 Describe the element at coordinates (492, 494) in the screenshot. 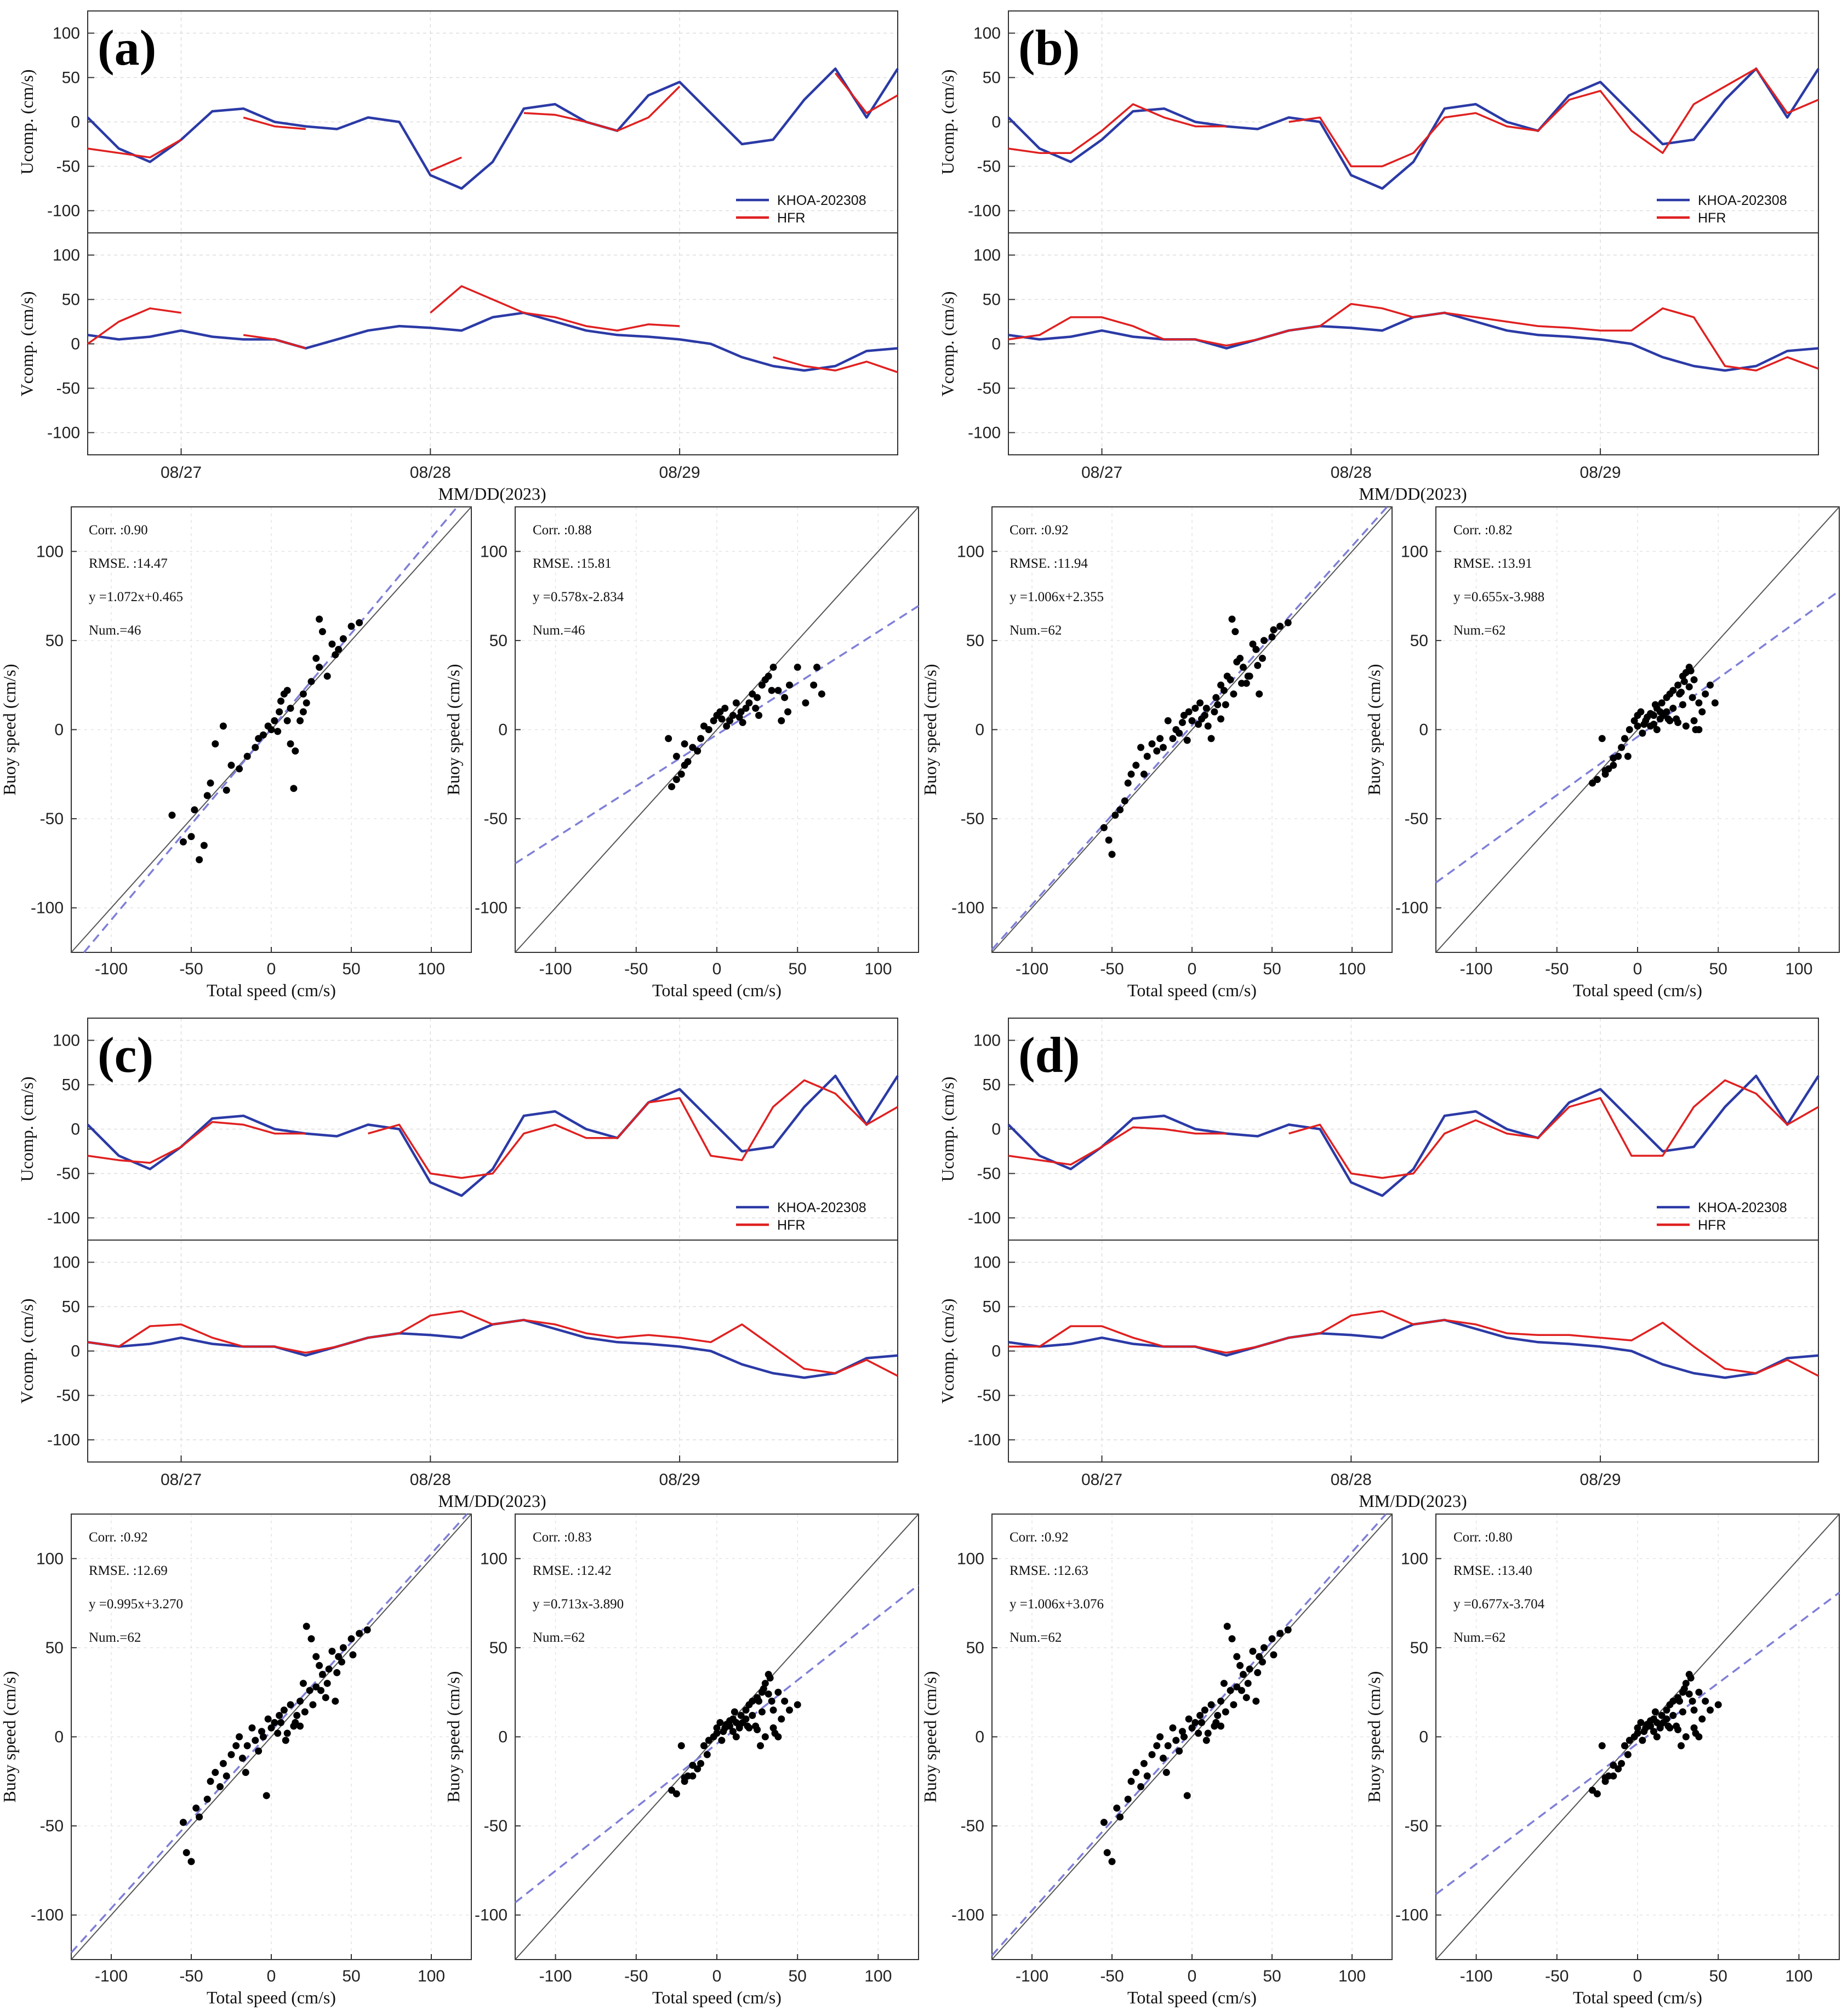

I see `x-axis-label: MM/DD(2023)` at that location.